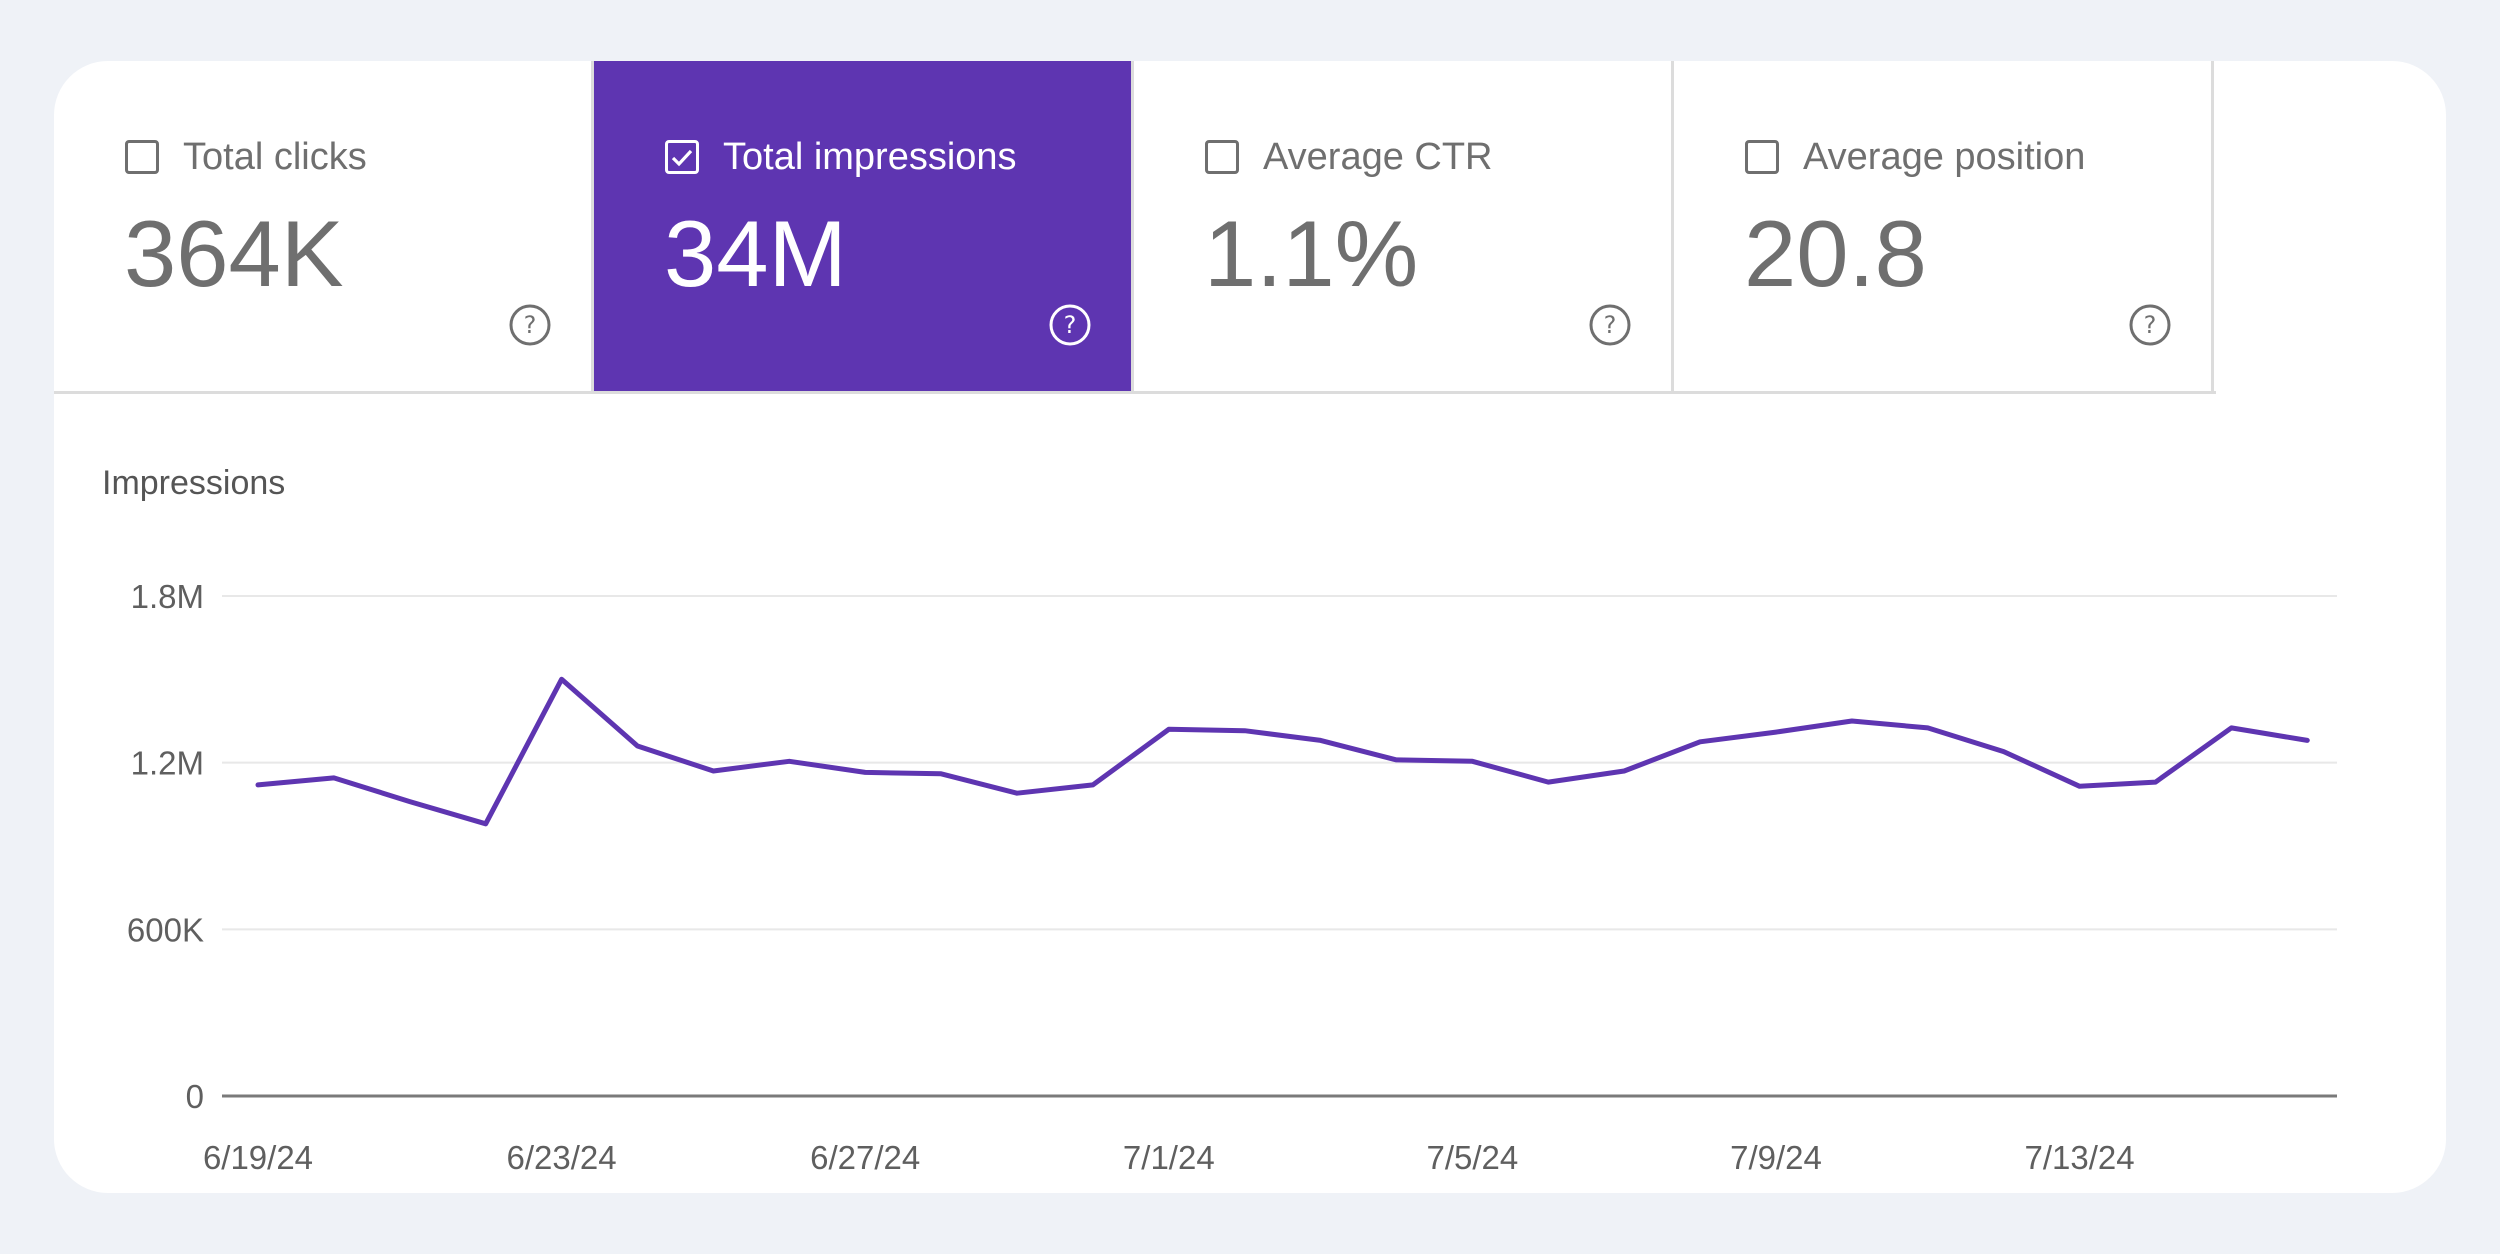 The image size is (2500, 1254). Describe the element at coordinates (1835, 253) in the screenshot. I see `metric-value: 20.8` at that location.